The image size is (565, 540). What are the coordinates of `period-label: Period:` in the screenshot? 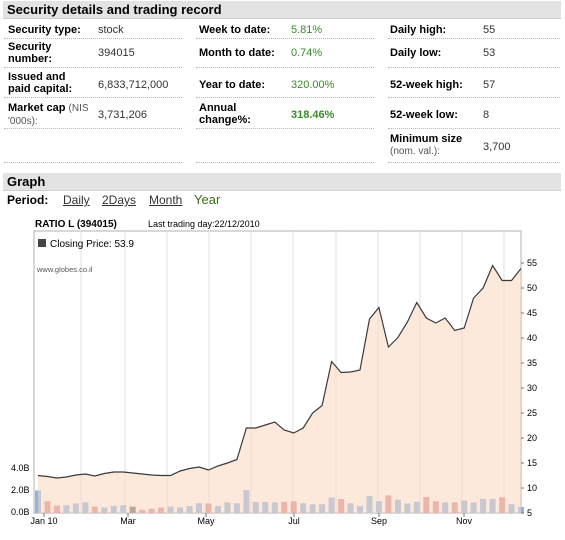 It's located at (28, 200).